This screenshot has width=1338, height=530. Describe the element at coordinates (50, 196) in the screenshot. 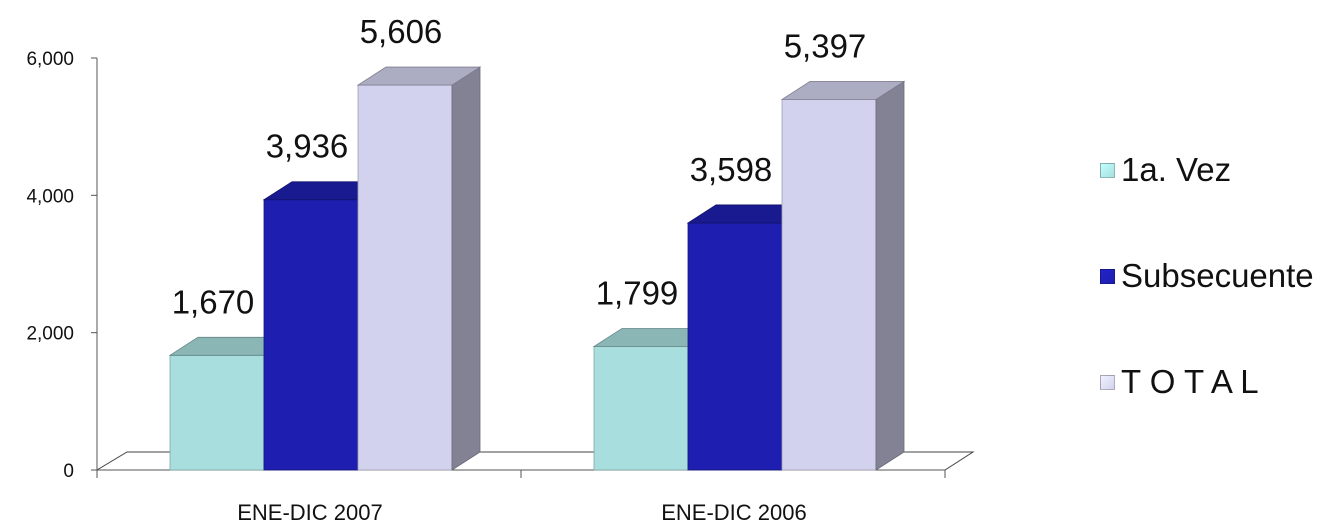

I see `y-tick-label: 4,000` at that location.